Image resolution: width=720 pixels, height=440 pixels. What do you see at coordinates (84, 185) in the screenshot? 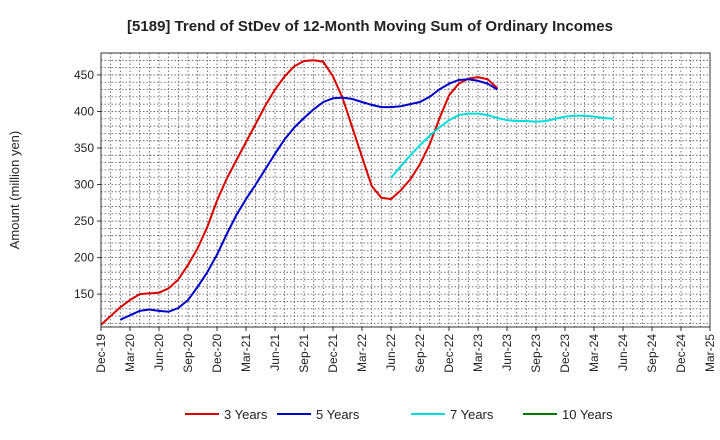
I see `y-tick-label: 300` at bounding box center [84, 185].